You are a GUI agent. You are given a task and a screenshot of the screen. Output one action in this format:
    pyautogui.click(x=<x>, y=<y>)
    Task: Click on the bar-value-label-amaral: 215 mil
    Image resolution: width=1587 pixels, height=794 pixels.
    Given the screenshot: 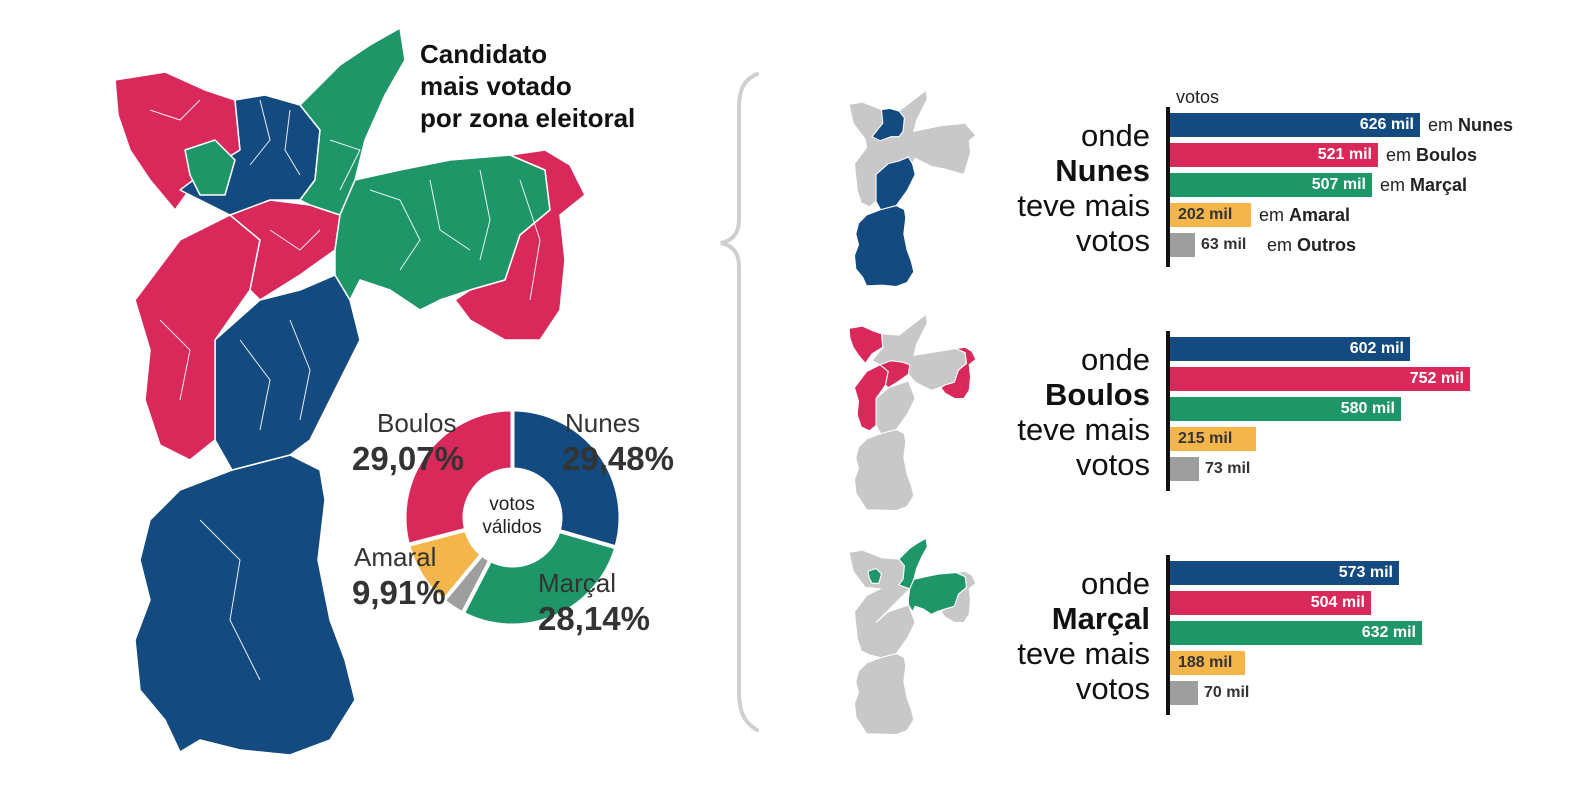 What is the action you would take?
    pyautogui.click(x=1205, y=438)
    